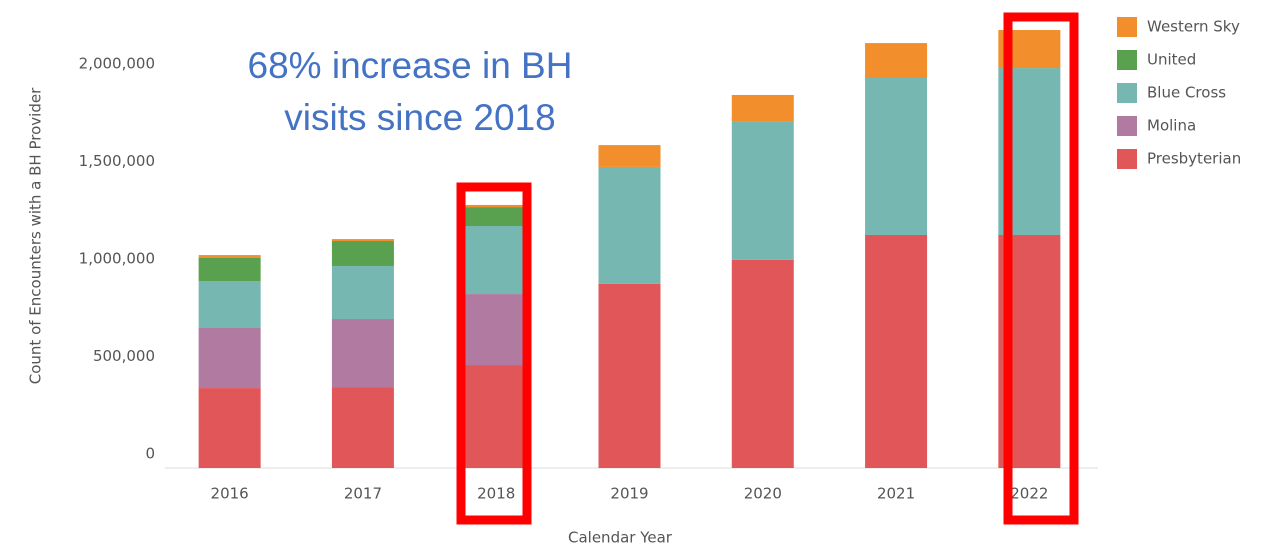 This screenshot has height=550, width=1276. I want to click on y-tick-label: 1,000,000, so click(117, 259).